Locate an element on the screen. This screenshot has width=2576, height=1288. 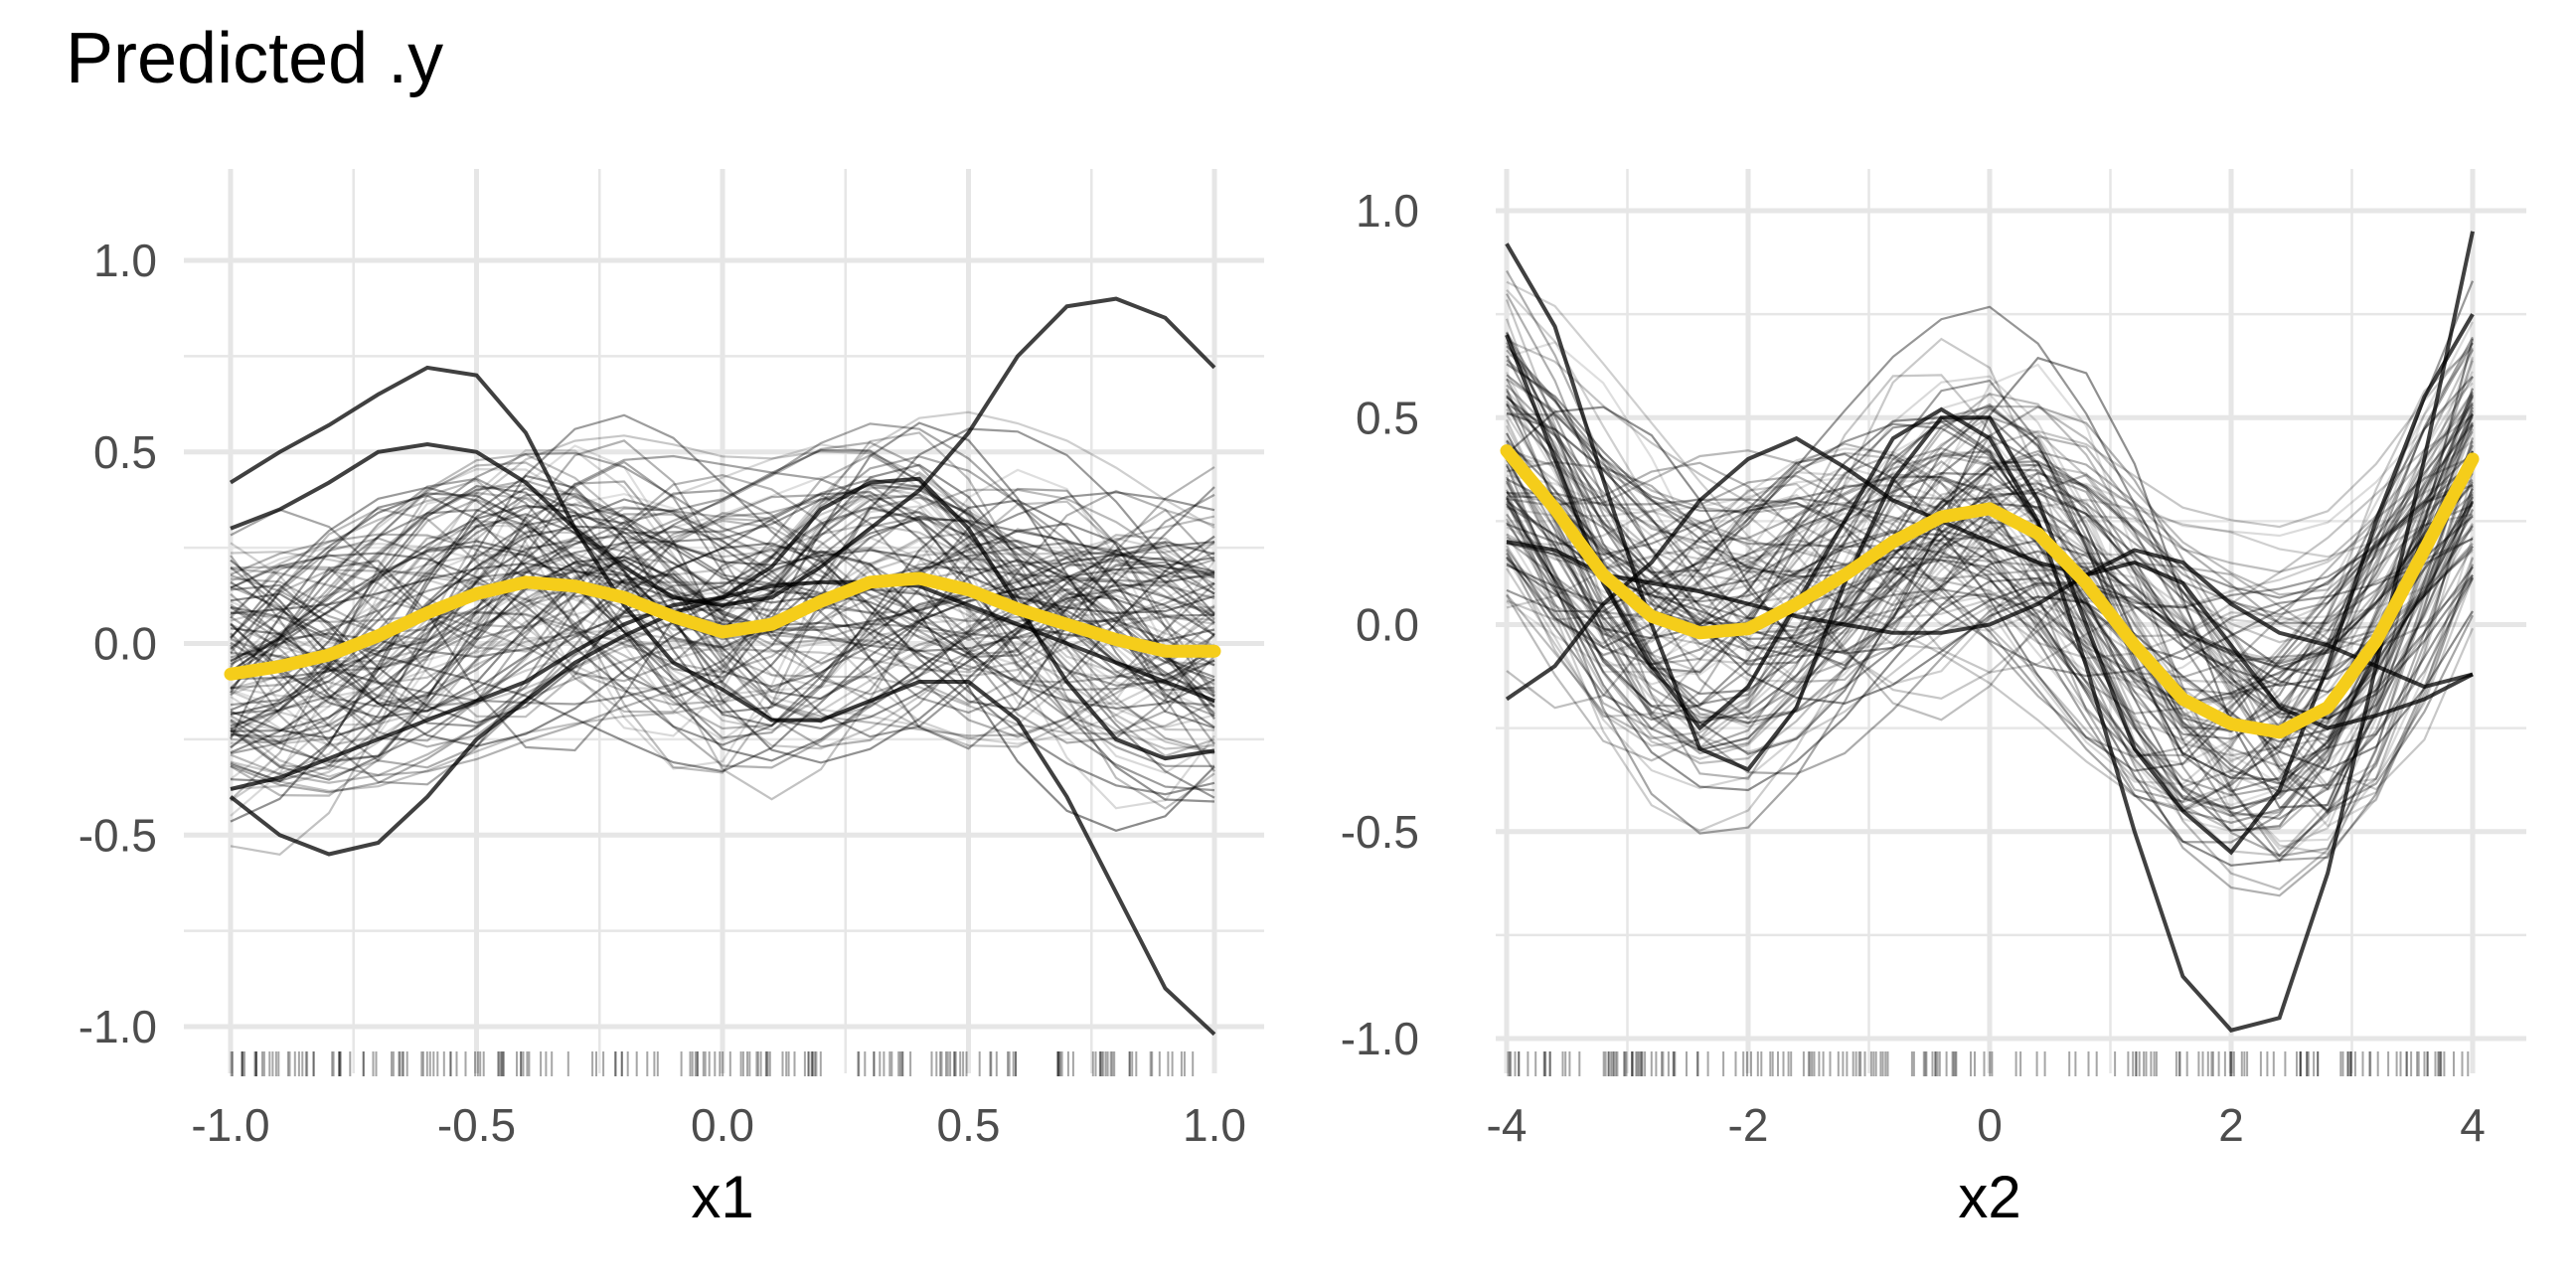
y-tick-label: 0.5 is located at coordinates (125, 452).